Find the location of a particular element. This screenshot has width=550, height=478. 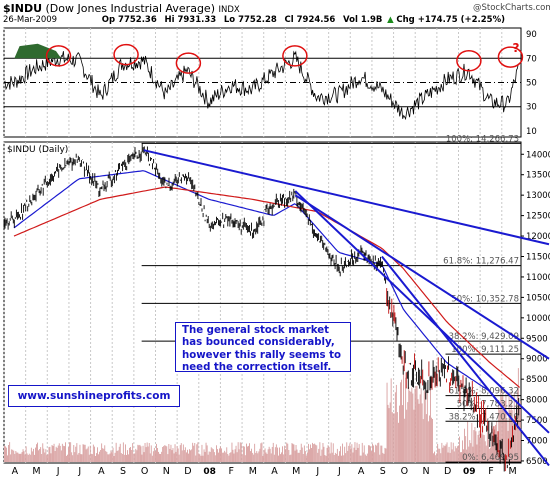

rsi-tick-label: 10 is located at coordinates (531, 132).